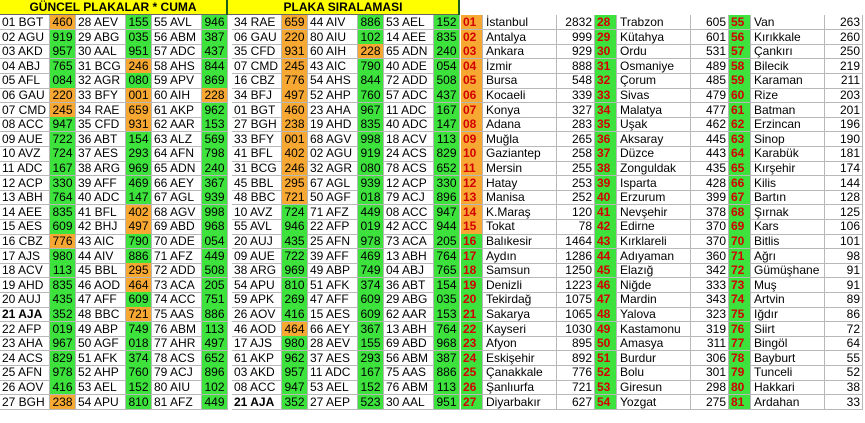  Describe the element at coordinates (409, 227) in the screenshot. I see `plate-code: 42 ACC` at that location.